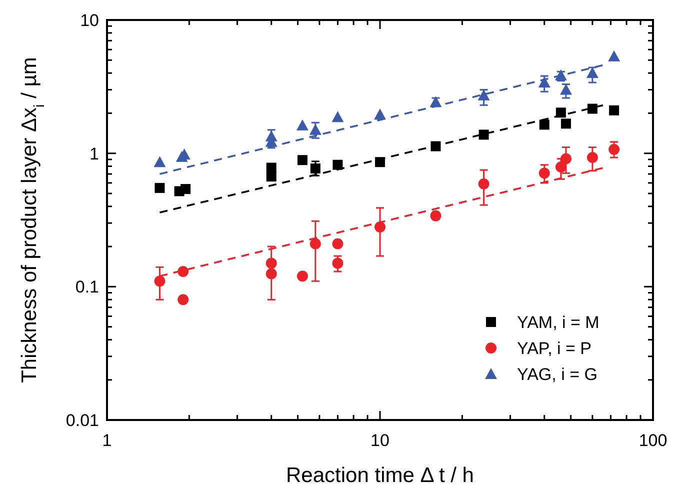 The height and width of the screenshot is (490, 674). I want to click on y-tick-label: 10, so click(89, 20).